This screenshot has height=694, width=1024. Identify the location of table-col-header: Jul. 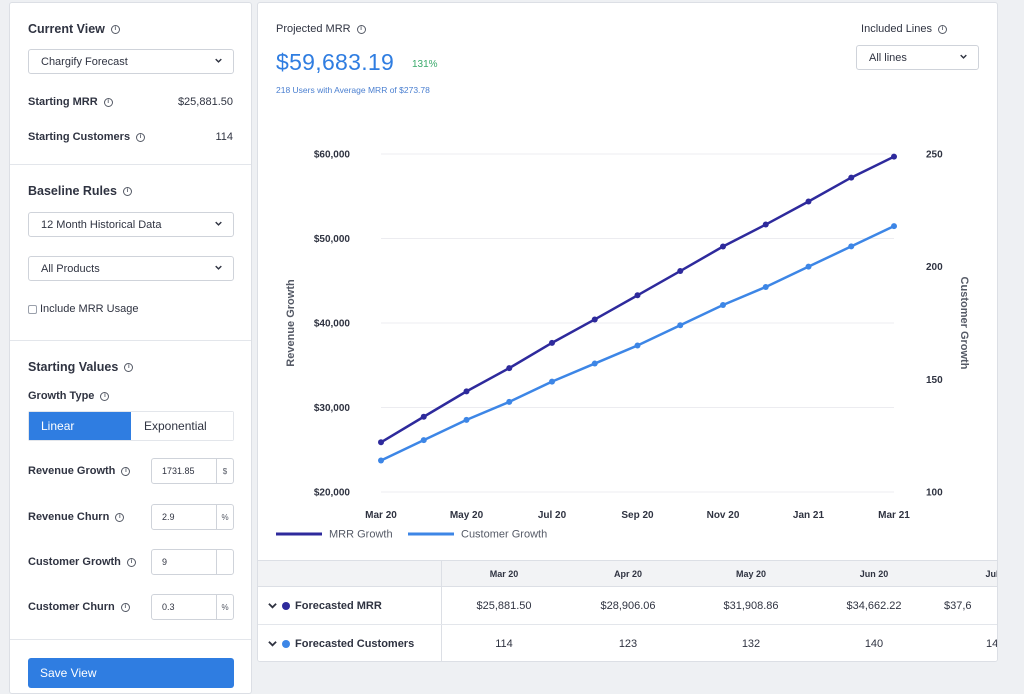
(991, 573).